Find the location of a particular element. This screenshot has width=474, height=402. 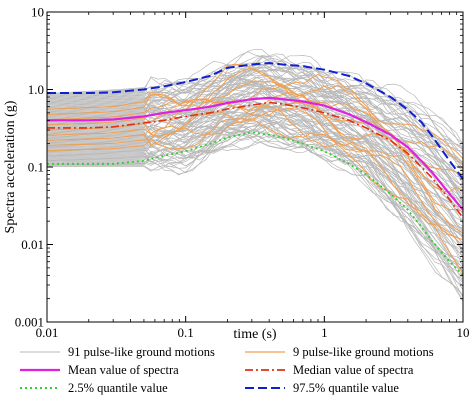

y-tick-label: 0.01 is located at coordinates (32, 244).